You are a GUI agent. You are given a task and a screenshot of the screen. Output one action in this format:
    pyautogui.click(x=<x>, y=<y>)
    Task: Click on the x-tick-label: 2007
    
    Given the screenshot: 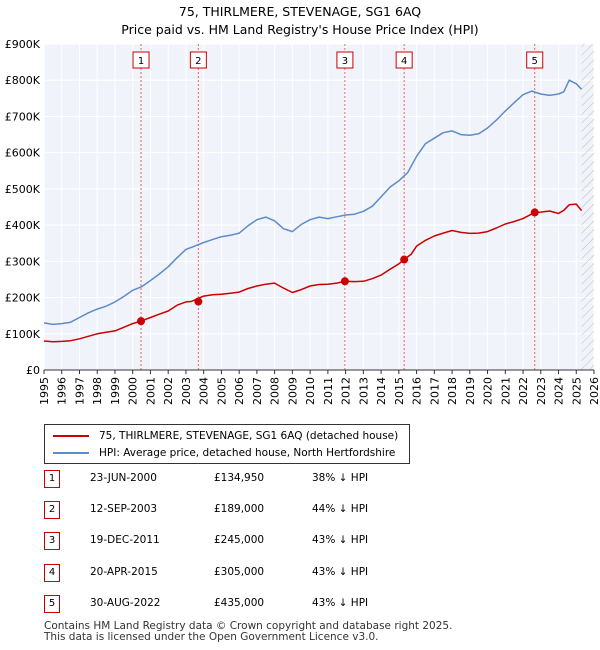 What is the action you would take?
    pyautogui.click(x=257, y=391)
    